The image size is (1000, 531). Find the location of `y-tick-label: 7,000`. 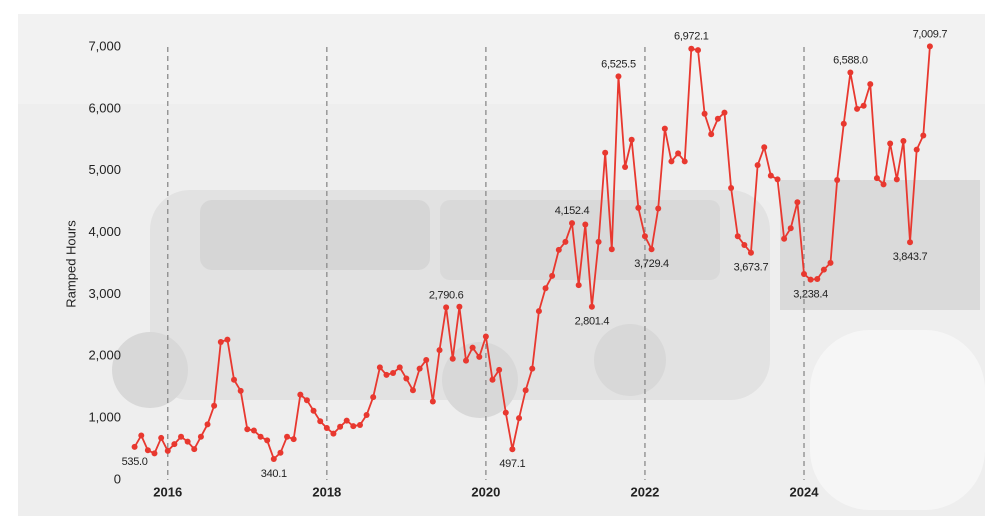

y-tick-label: 7,000 is located at coordinates (104, 45).